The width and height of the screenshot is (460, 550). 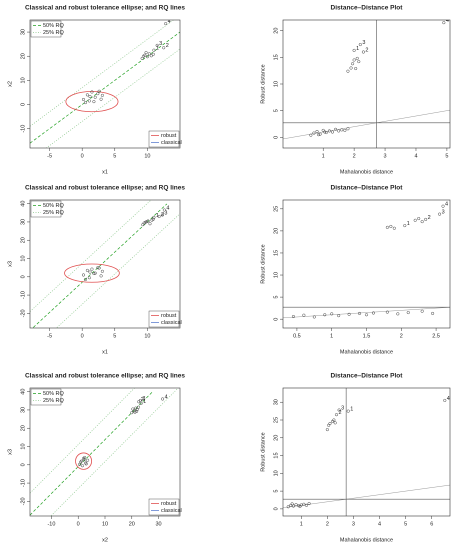 What do you see at coordinates (276, 420) in the screenshot?
I see `y-tick-label: 25` at bounding box center [276, 420].